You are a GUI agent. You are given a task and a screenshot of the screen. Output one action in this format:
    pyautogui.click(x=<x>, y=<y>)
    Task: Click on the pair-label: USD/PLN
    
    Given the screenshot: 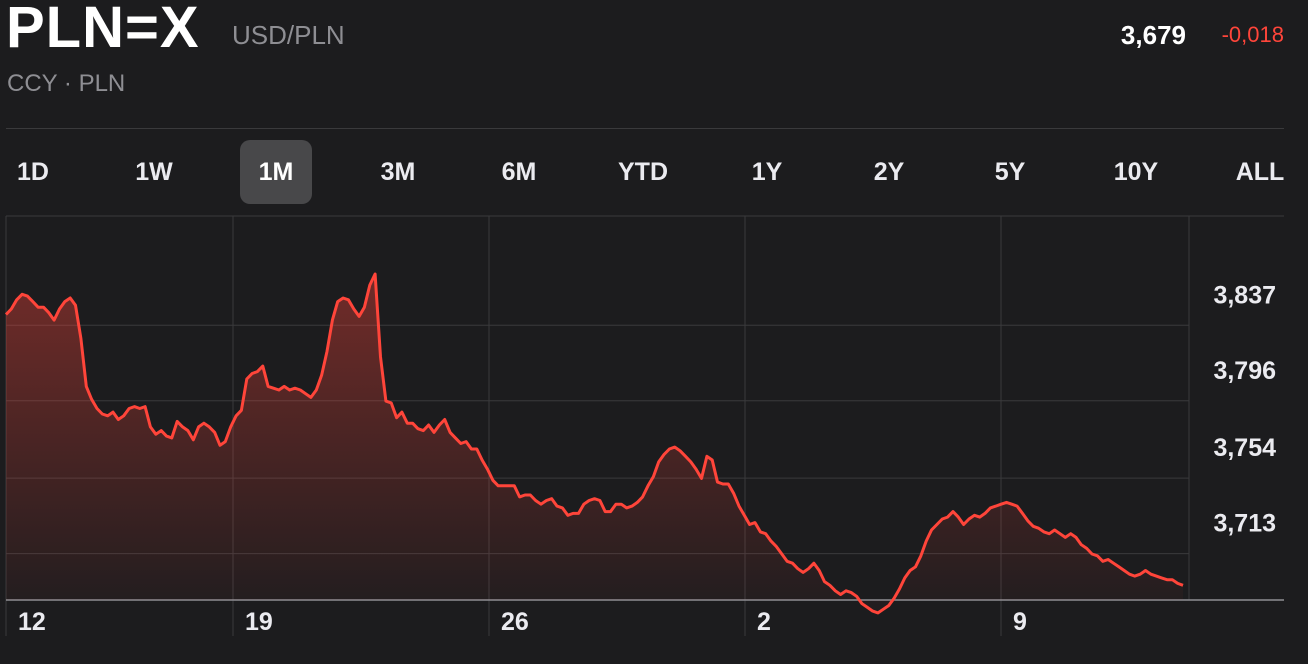 What is the action you would take?
    pyautogui.click(x=288, y=35)
    